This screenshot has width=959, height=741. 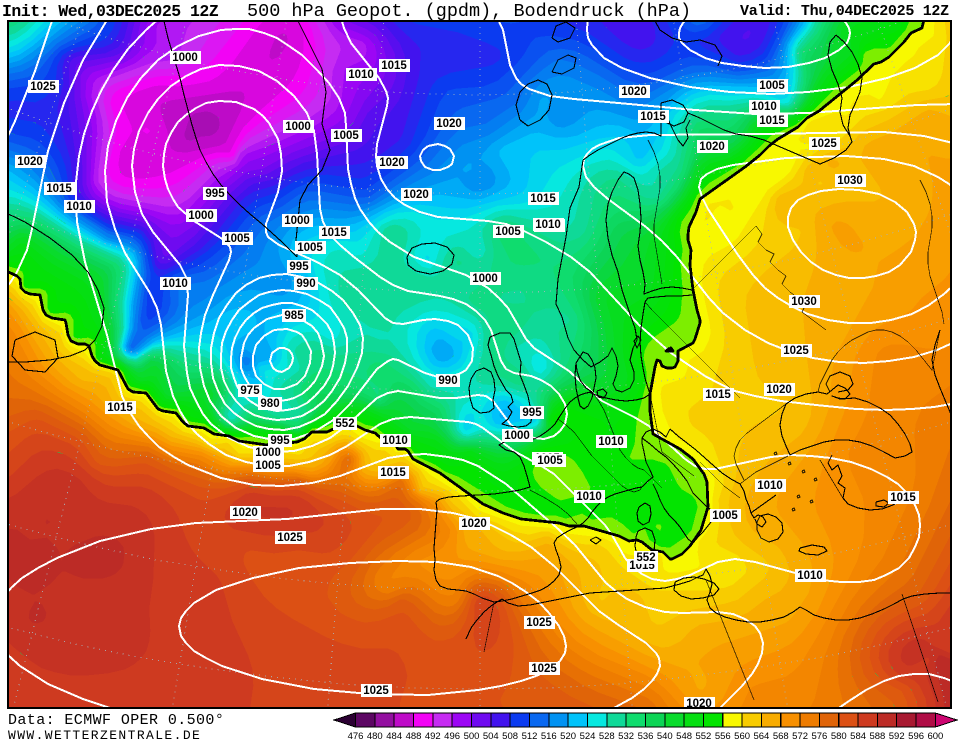 What do you see at coordinates (452, 736) in the screenshot?
I see `svg-text: 496` at bounding box center [452, 736].